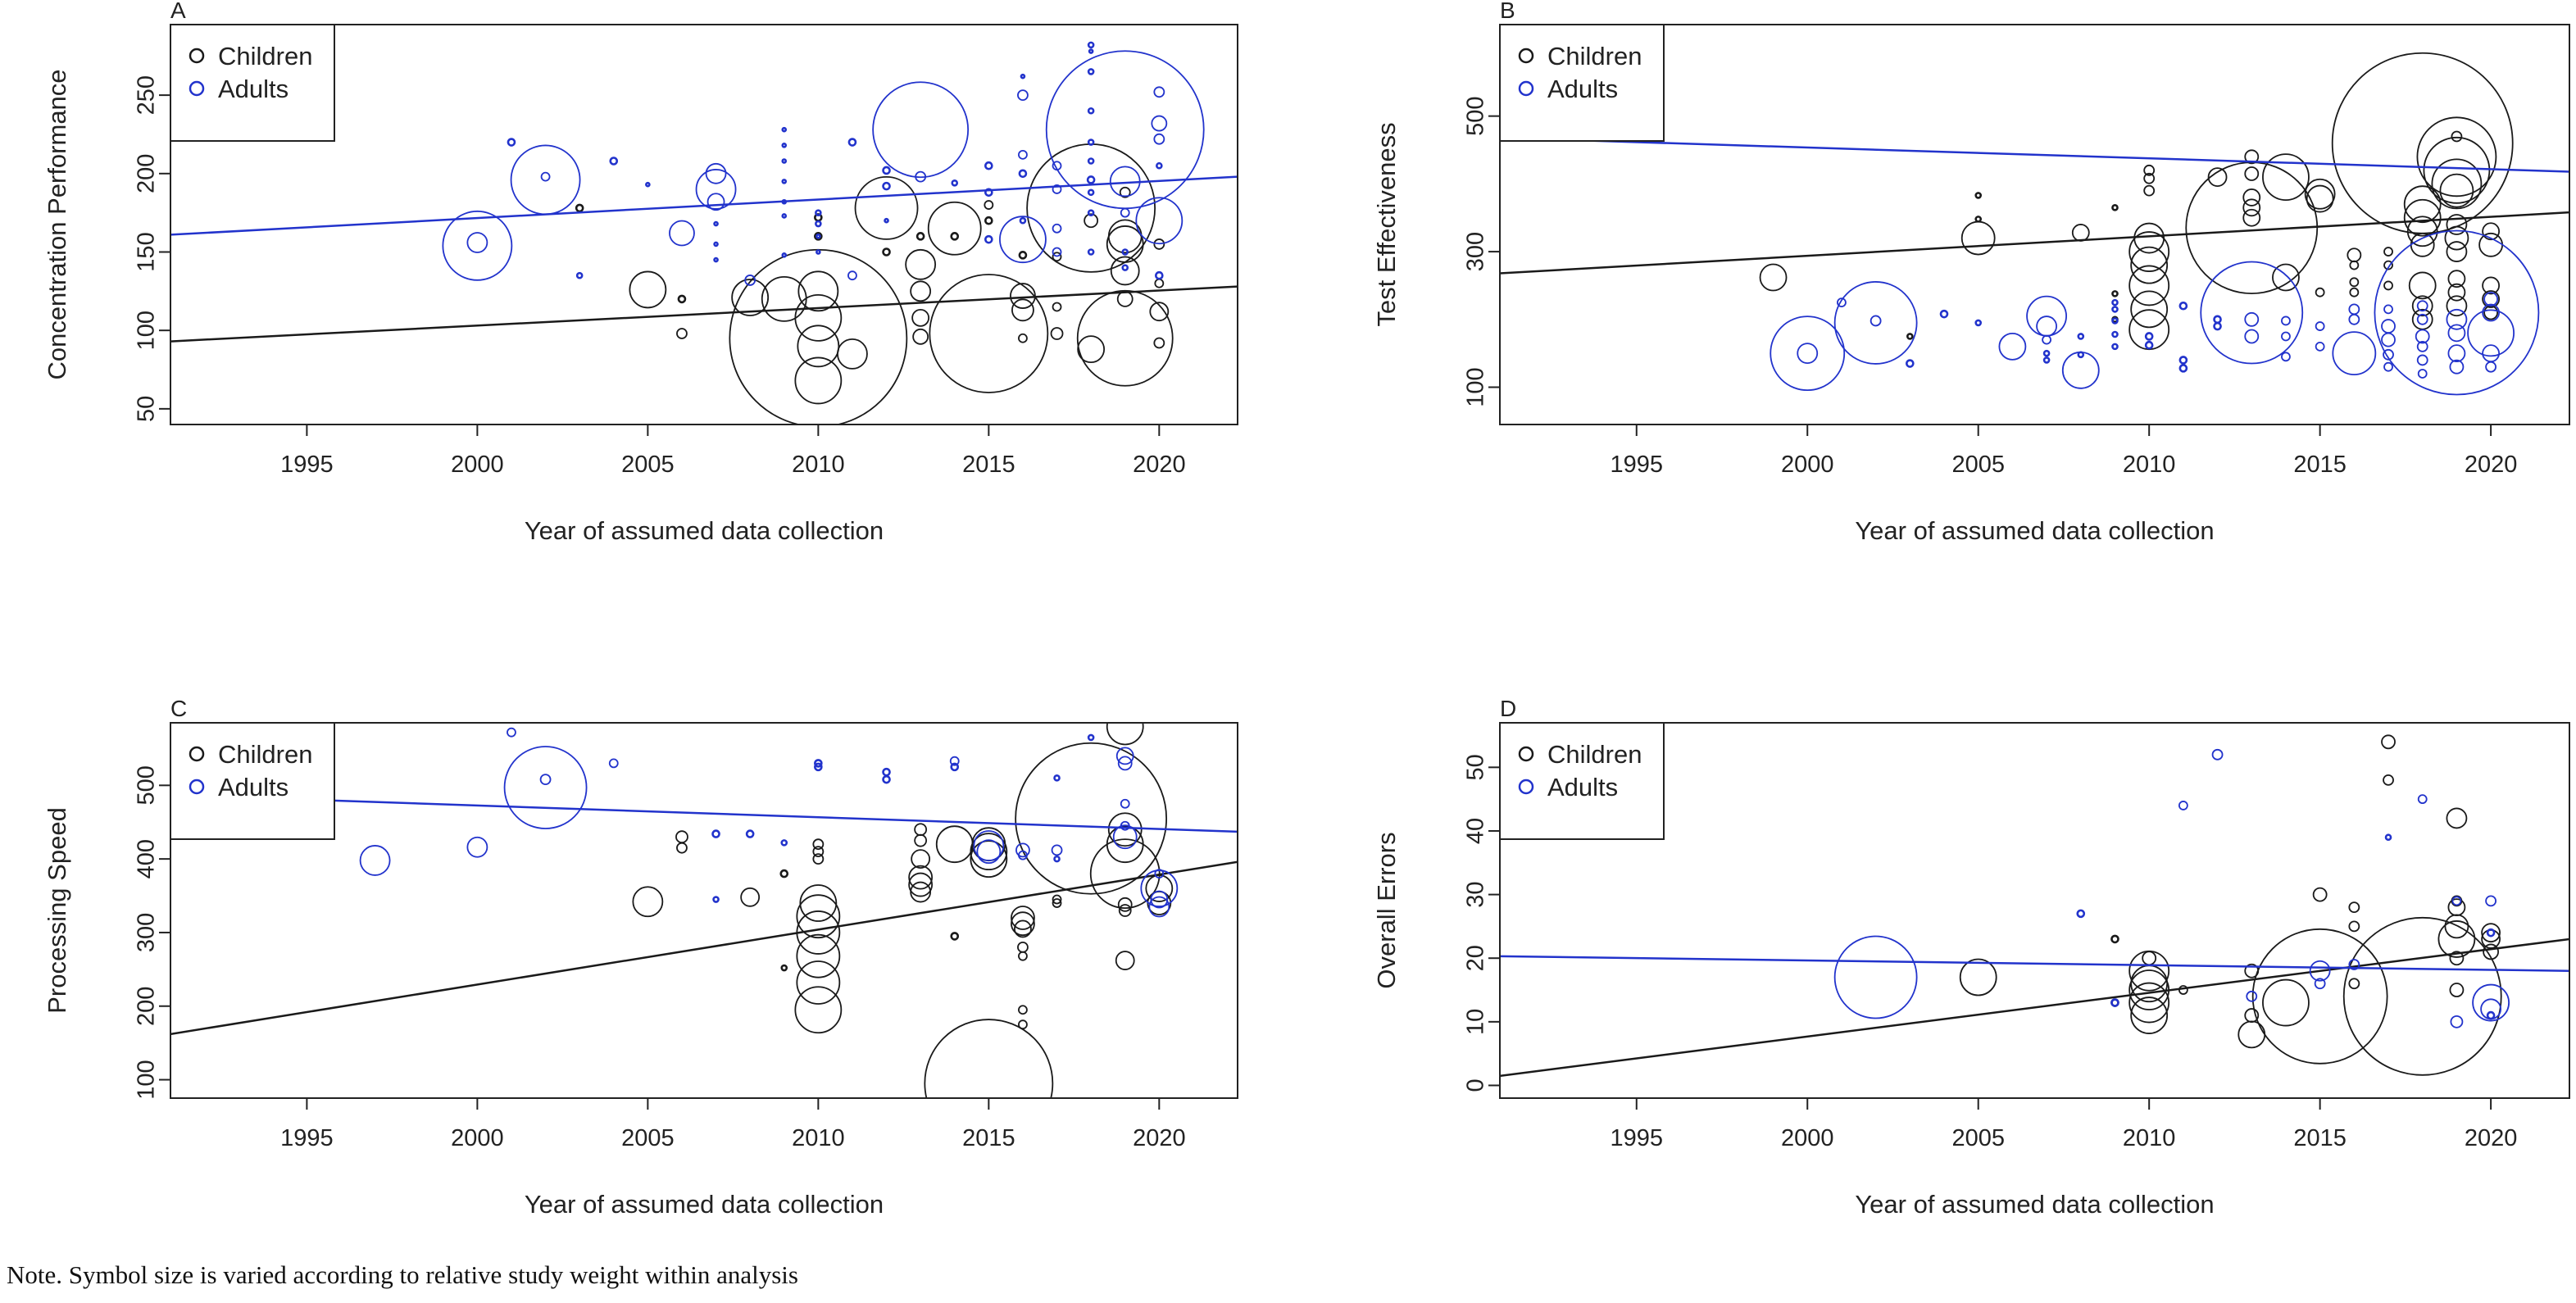 The width and height of the screenshot is (2576, 1303). What do you see at coordinates (1978, 1138) in the screenshot?
I see `x-tick-label: 2005` at bounding box center [1978, 1138].